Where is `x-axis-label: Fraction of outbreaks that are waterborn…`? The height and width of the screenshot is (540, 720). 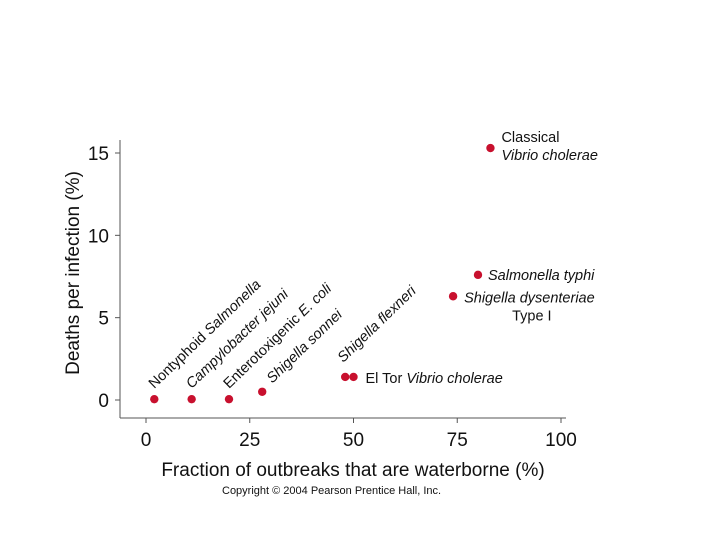
x-axis-label: Fraction of outbreaks that are waterborn… is located at coordinates (352, 470).